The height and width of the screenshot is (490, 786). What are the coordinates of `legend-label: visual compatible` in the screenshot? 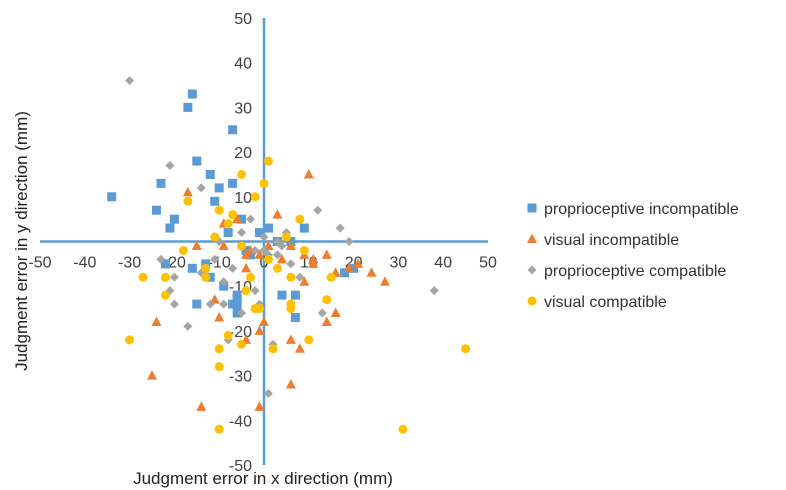 It's located at (605, 302).